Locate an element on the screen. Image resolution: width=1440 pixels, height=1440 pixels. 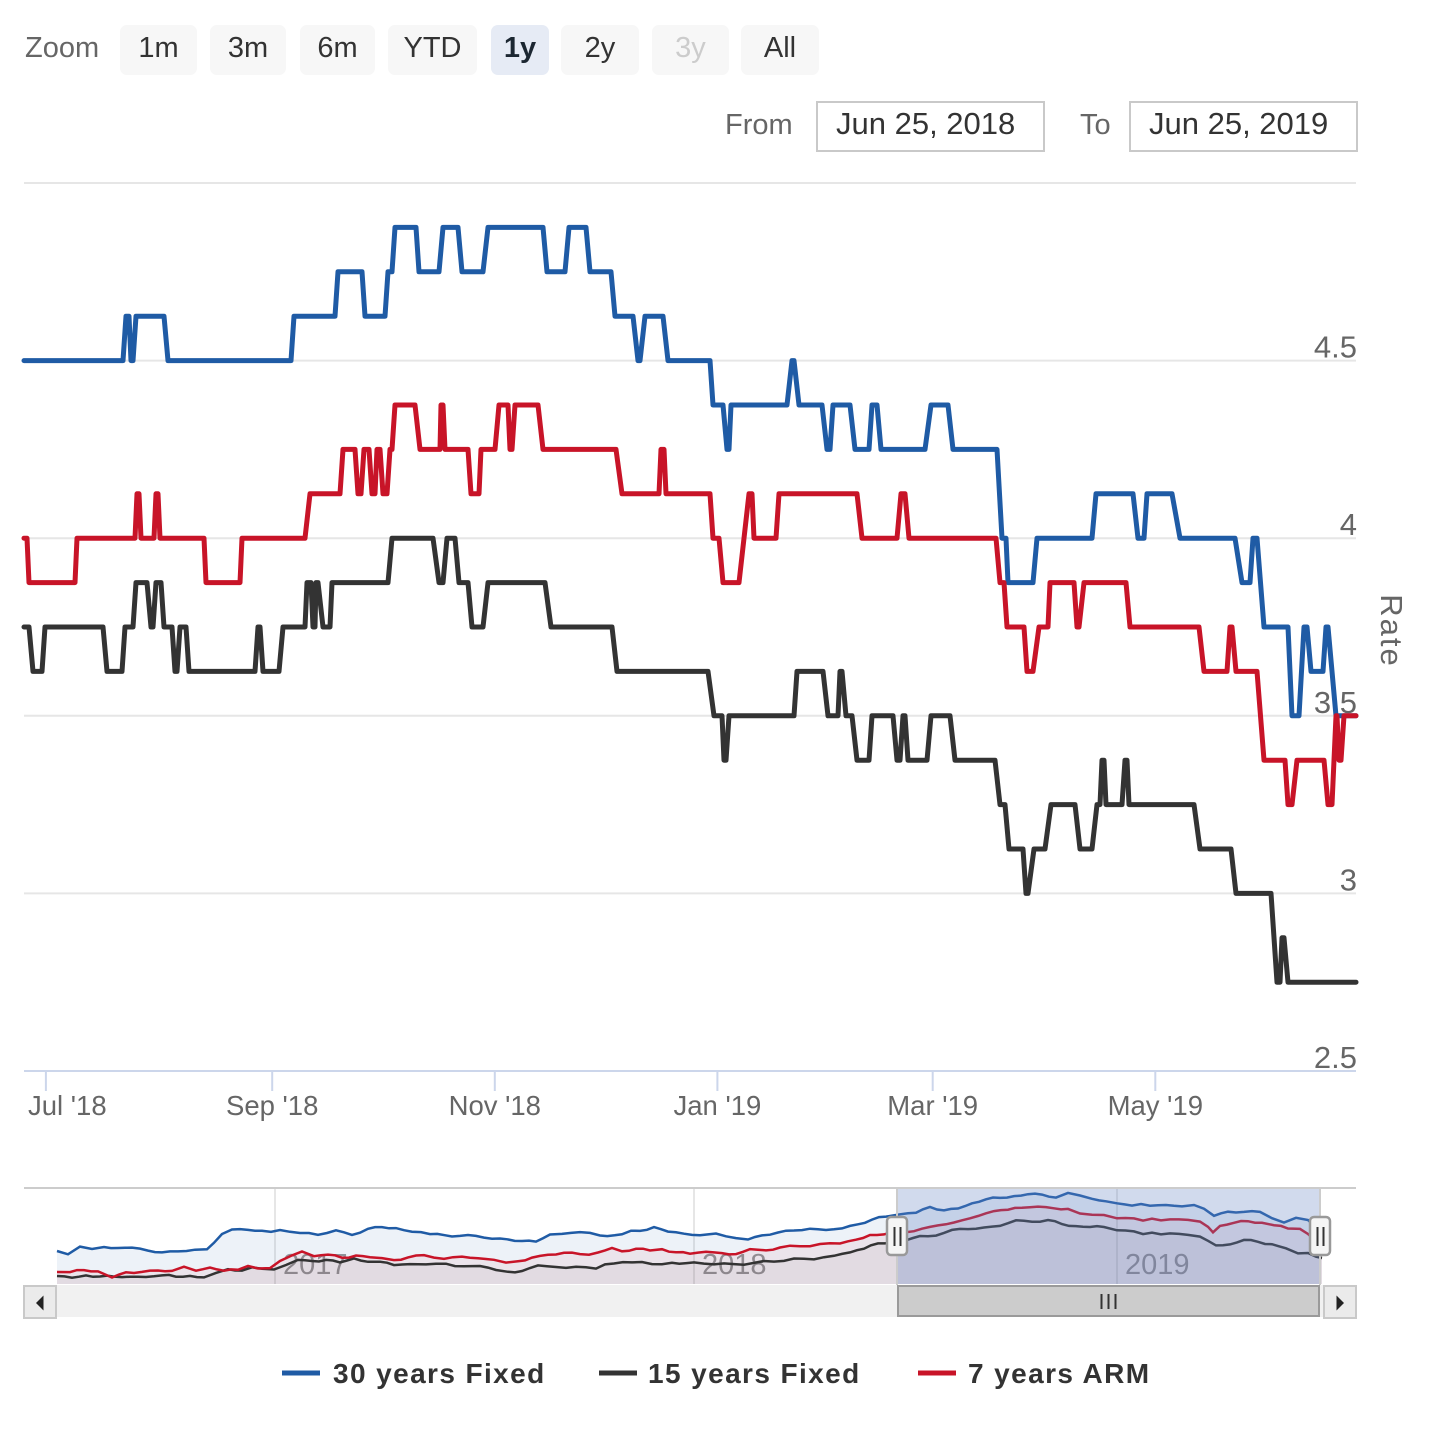
svg-text: Jan '19 is located at coordinates (717, 1105).